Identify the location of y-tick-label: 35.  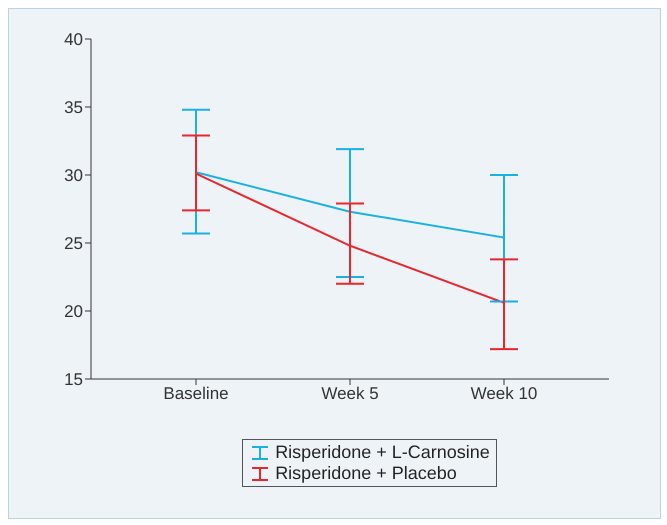
(73, 108).